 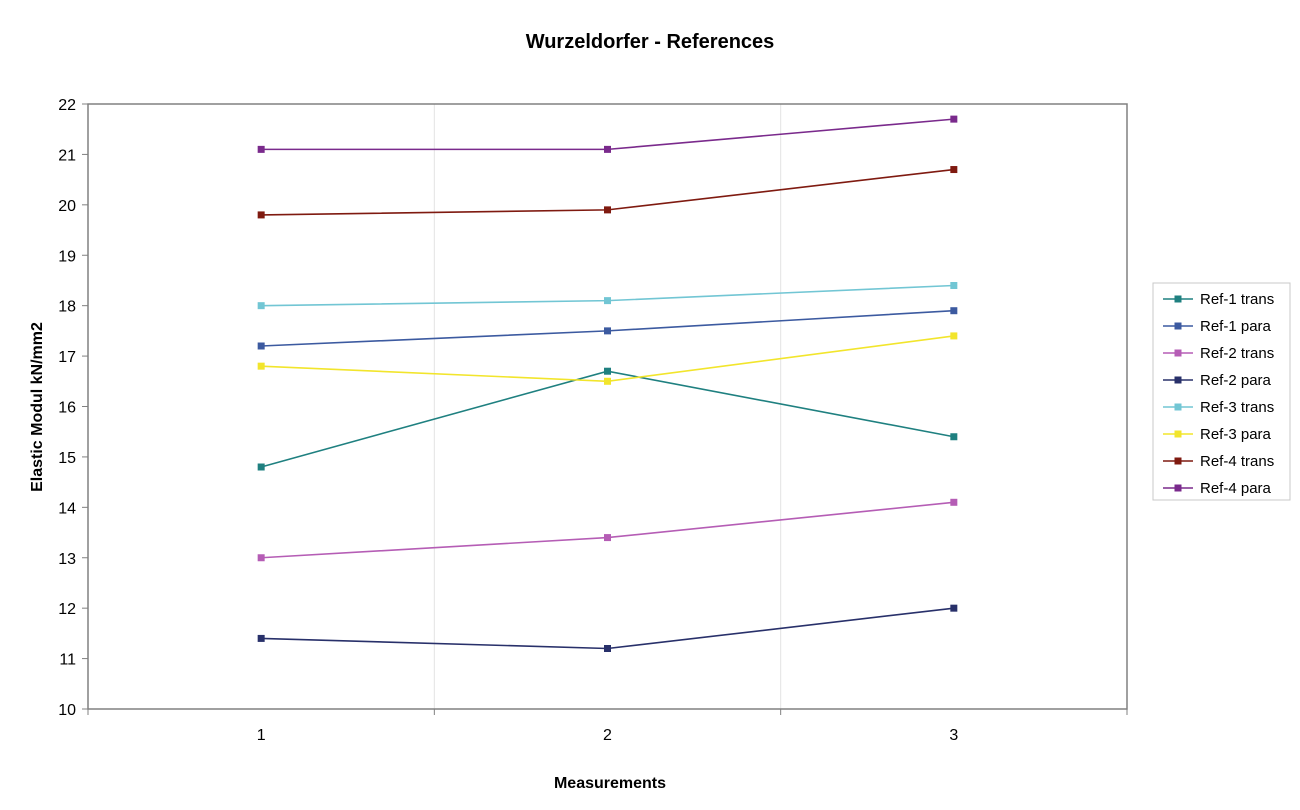 I want to click on legend-item: Ref-2 para, so click(x=1217, y=380).